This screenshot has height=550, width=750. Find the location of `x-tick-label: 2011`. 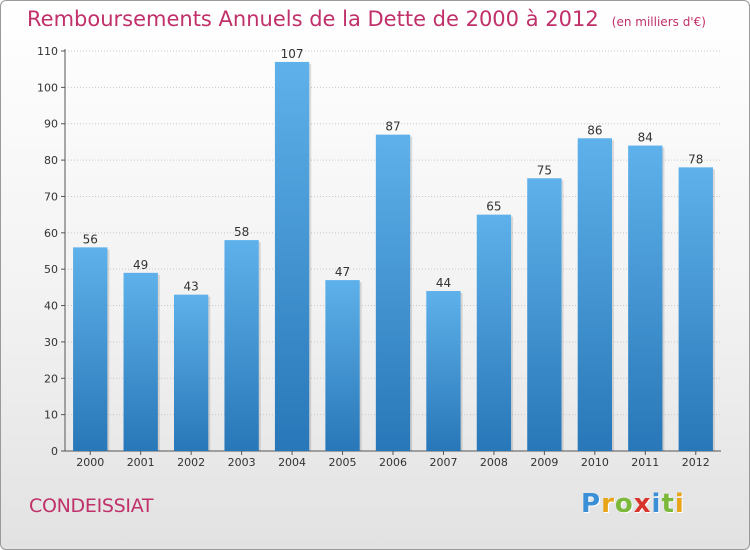

x-tick-label: 2011 is located at coordinates (645, 462).